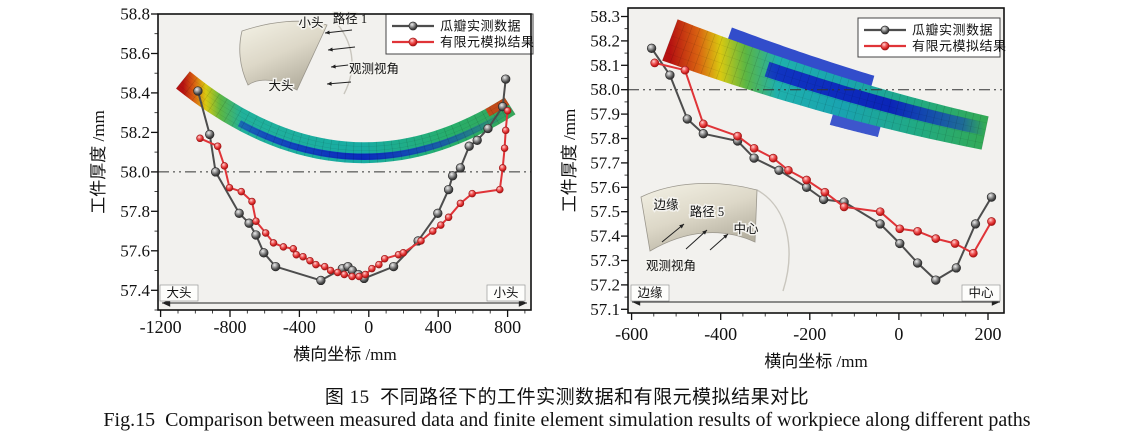 This screenshot has height=447, width=1134. I want to click on corner-label-end: 中心, so click(981, 292).